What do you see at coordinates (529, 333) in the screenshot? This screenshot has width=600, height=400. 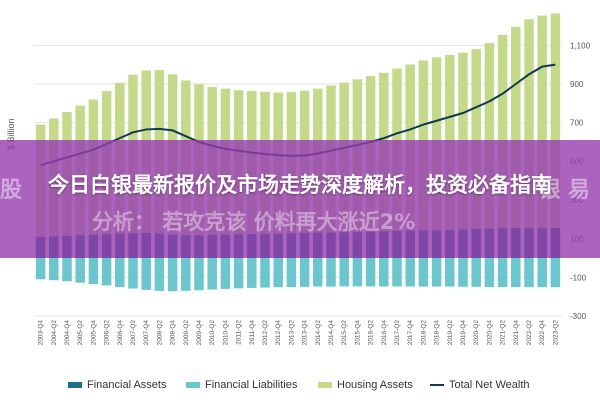 I see `x-tick-label: 2022-Q2` at bounding box center [529, 333].